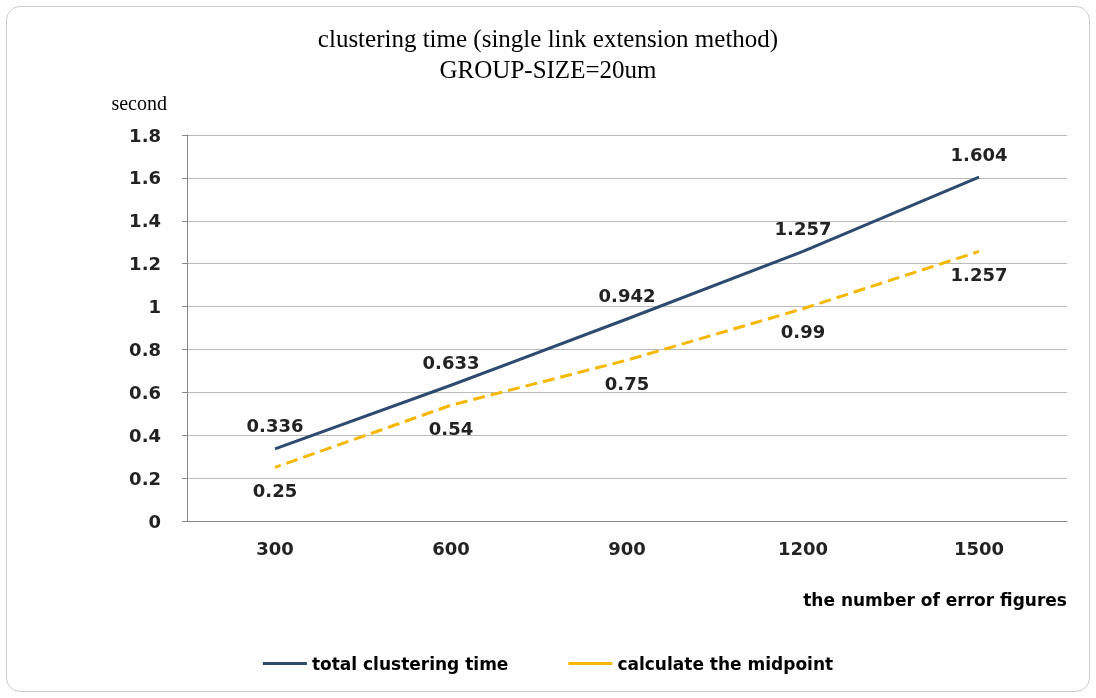 This screenshot has height=698, width=1096. I want to click on y-axis-title: second, so click(139, 103).